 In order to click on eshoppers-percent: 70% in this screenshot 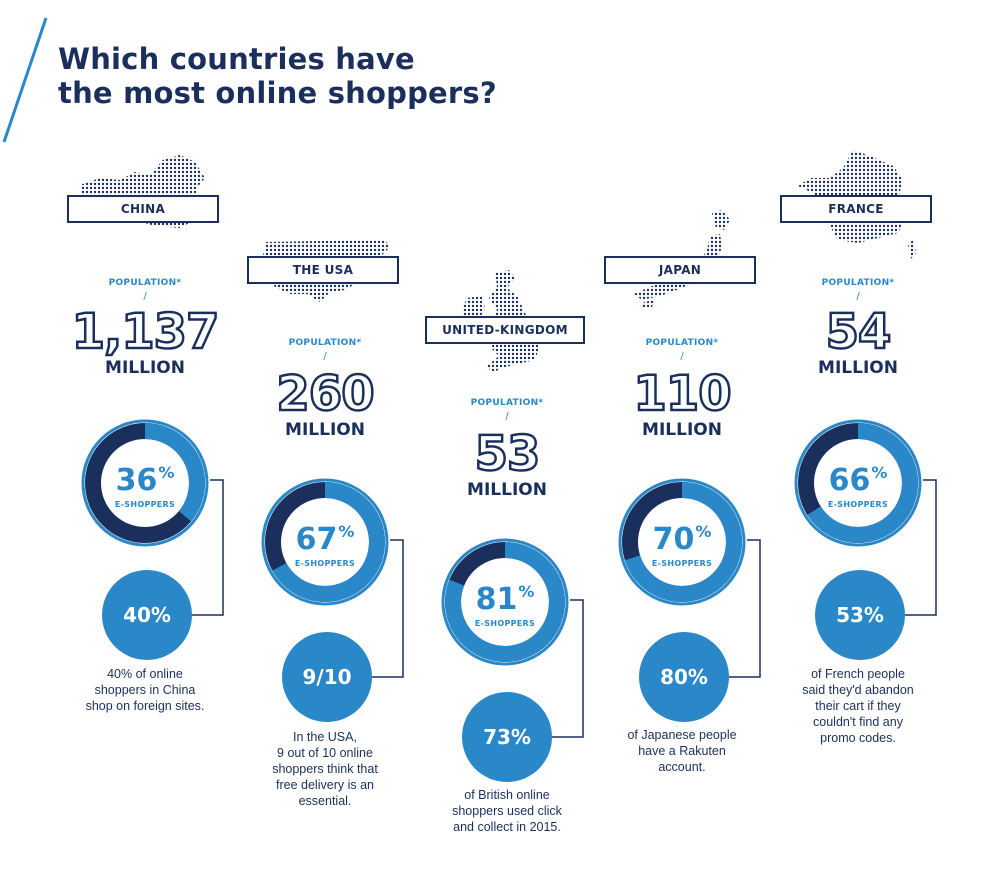, I will do `click(682, 539)`.